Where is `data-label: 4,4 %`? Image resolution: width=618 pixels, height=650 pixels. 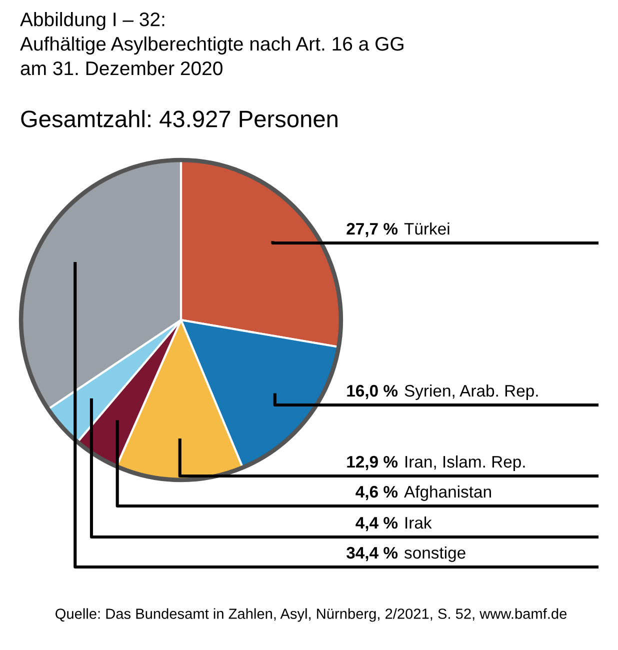
data-label: 4,4 % is located at coordinates (377, 524).